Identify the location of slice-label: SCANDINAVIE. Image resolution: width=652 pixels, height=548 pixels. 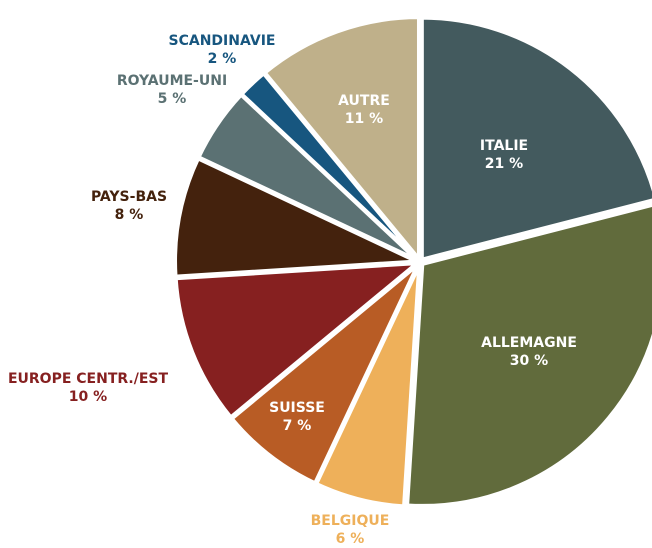
(222, 41).